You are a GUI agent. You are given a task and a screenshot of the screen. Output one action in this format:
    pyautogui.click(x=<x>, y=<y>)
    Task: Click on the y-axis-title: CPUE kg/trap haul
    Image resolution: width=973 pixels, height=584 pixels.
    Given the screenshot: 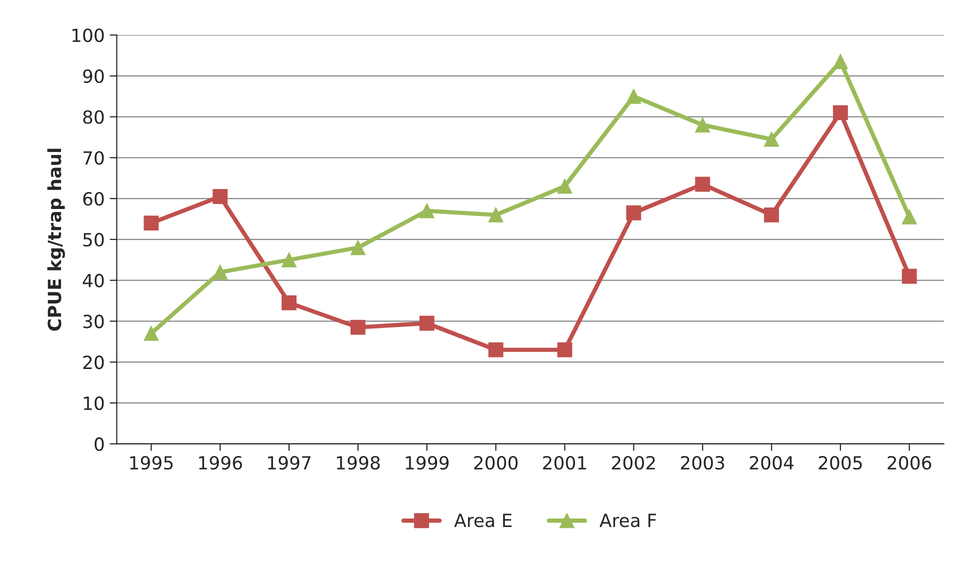 What is the action you would take?
    pyautogui.click(x=56, y=239)
    